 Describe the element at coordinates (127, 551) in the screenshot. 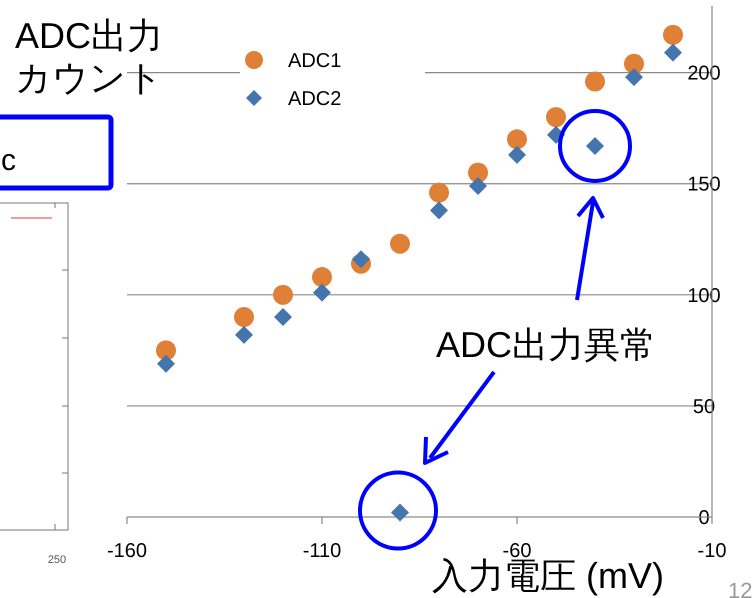

I see `x-tick-label: -160` at that location.